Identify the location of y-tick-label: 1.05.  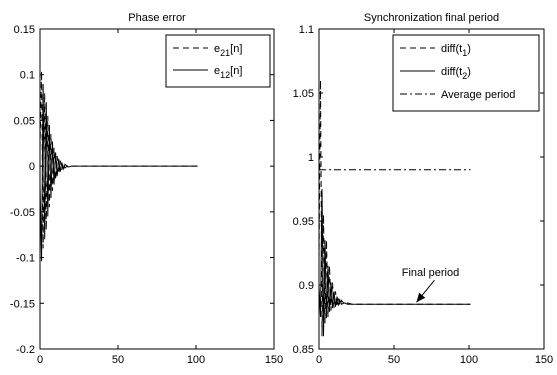
(303, 94).